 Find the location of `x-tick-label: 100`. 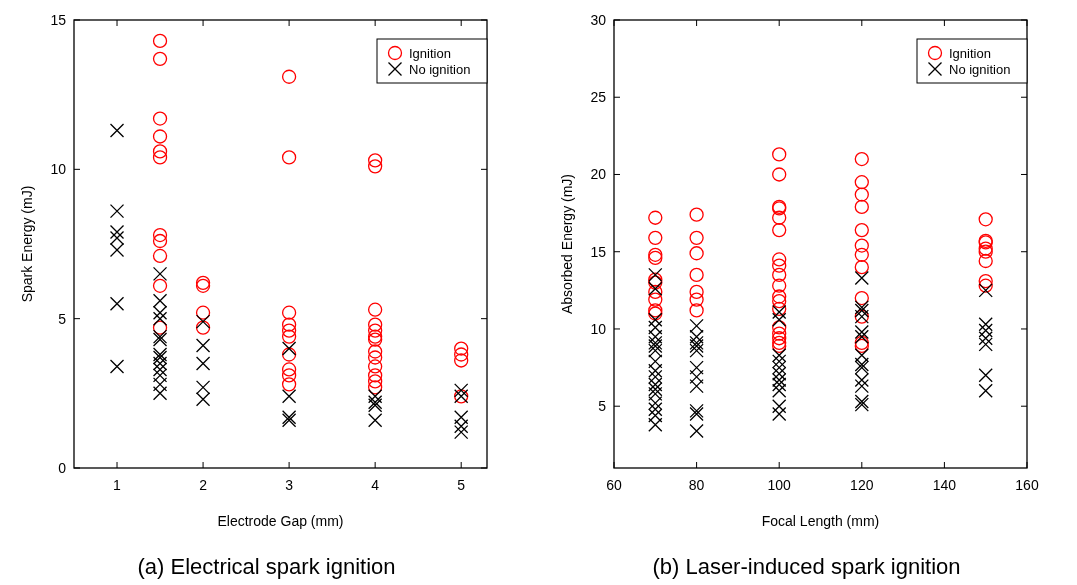

x-tick-label: 100 is located at coordinates (779, 485).